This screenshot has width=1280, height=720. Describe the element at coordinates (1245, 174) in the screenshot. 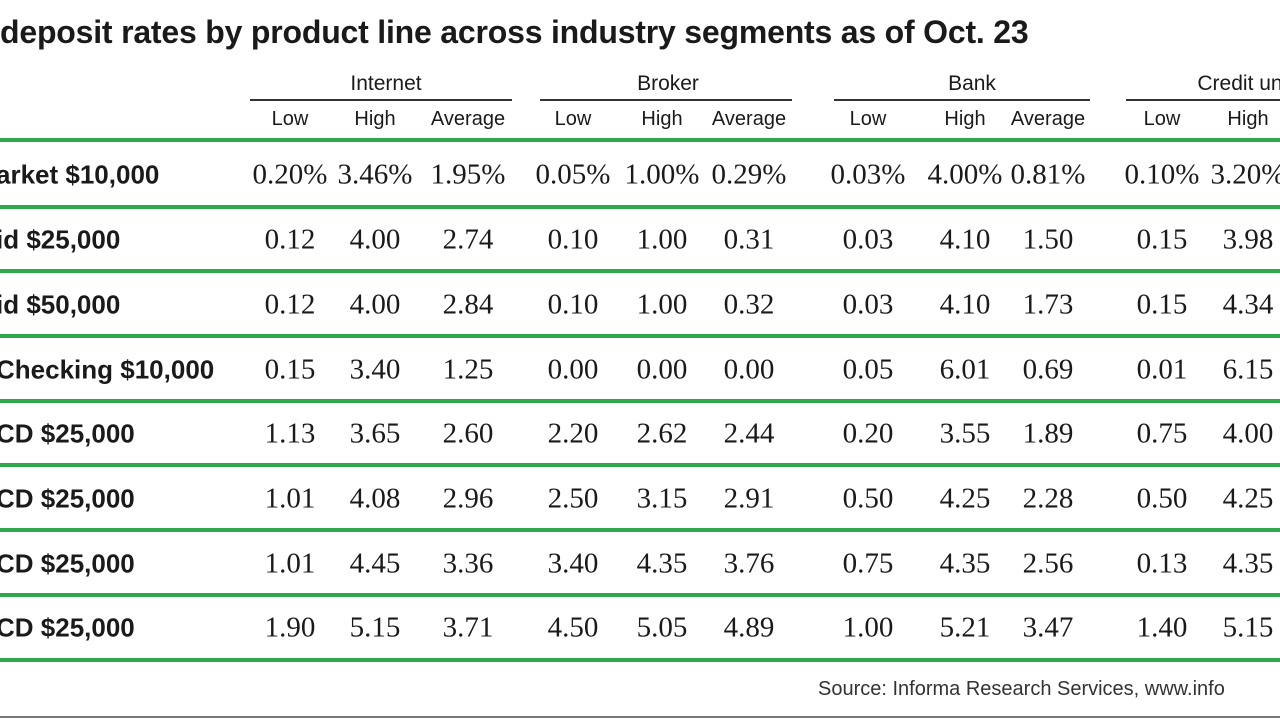

I see `table-cell: 3.20%` at that location.